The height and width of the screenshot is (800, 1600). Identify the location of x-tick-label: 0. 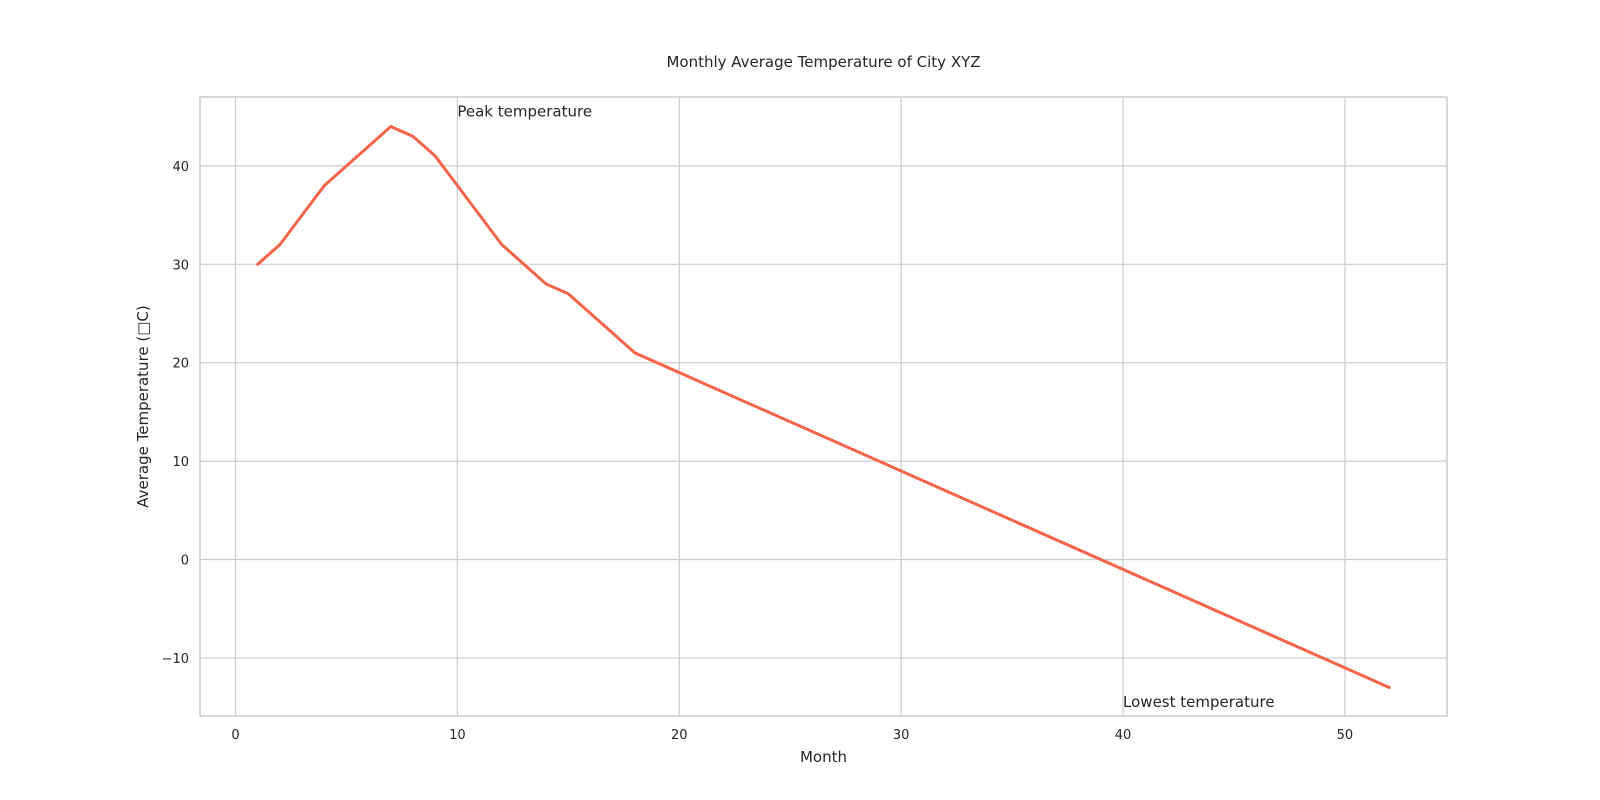
(235, 735).